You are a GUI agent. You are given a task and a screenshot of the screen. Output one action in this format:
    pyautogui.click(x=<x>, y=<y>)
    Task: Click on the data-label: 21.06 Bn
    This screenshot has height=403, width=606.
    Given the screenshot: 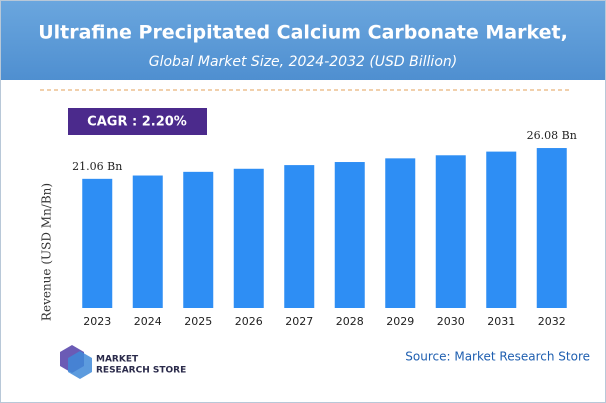 What is the action you would take?
    pyautogui.click(x=97, y=166)
    